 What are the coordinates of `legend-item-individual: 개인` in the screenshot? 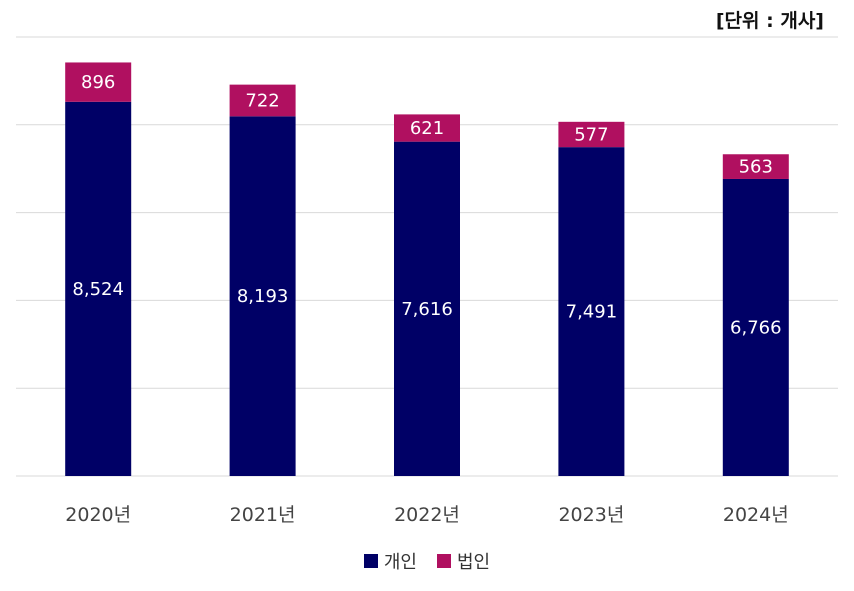 It's located at (390, 561).